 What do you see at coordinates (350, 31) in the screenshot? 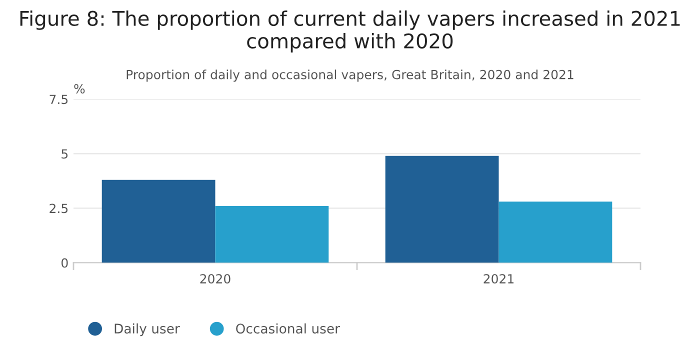
I see `chart-title: Figure 8: The proportion of current daily vapers increased in 2021 compared with 2020` at bounding box center [350, 31].